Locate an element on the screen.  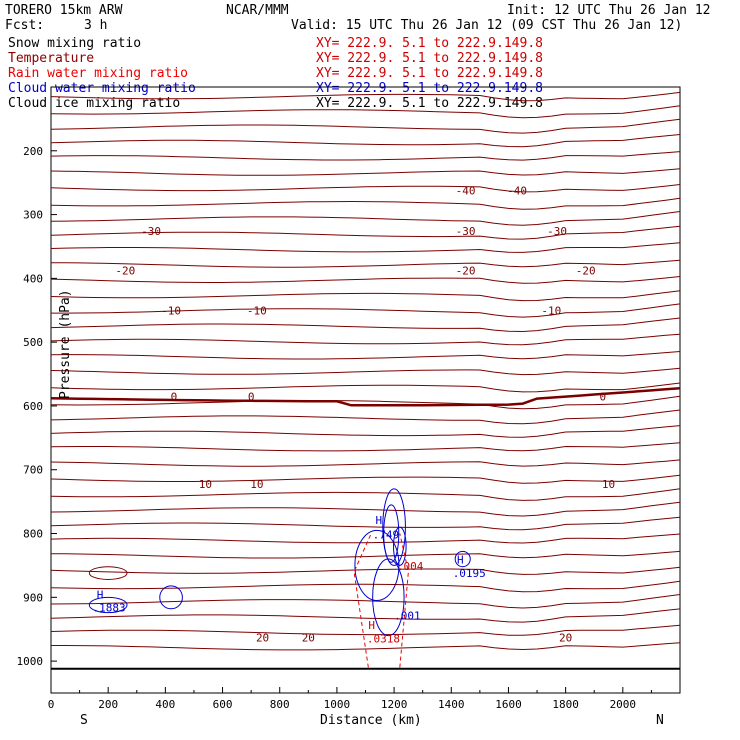
legend-temperature-xy: XY= 222.9. 5.1 to 222.9.149.8 is located at coordinates (429, 58).